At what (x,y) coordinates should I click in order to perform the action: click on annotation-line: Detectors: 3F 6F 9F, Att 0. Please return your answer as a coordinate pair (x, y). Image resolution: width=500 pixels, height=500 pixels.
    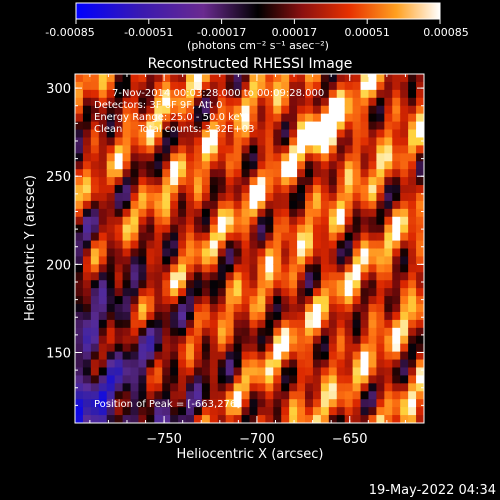
    Looking at the image, I should click on (158, 105).